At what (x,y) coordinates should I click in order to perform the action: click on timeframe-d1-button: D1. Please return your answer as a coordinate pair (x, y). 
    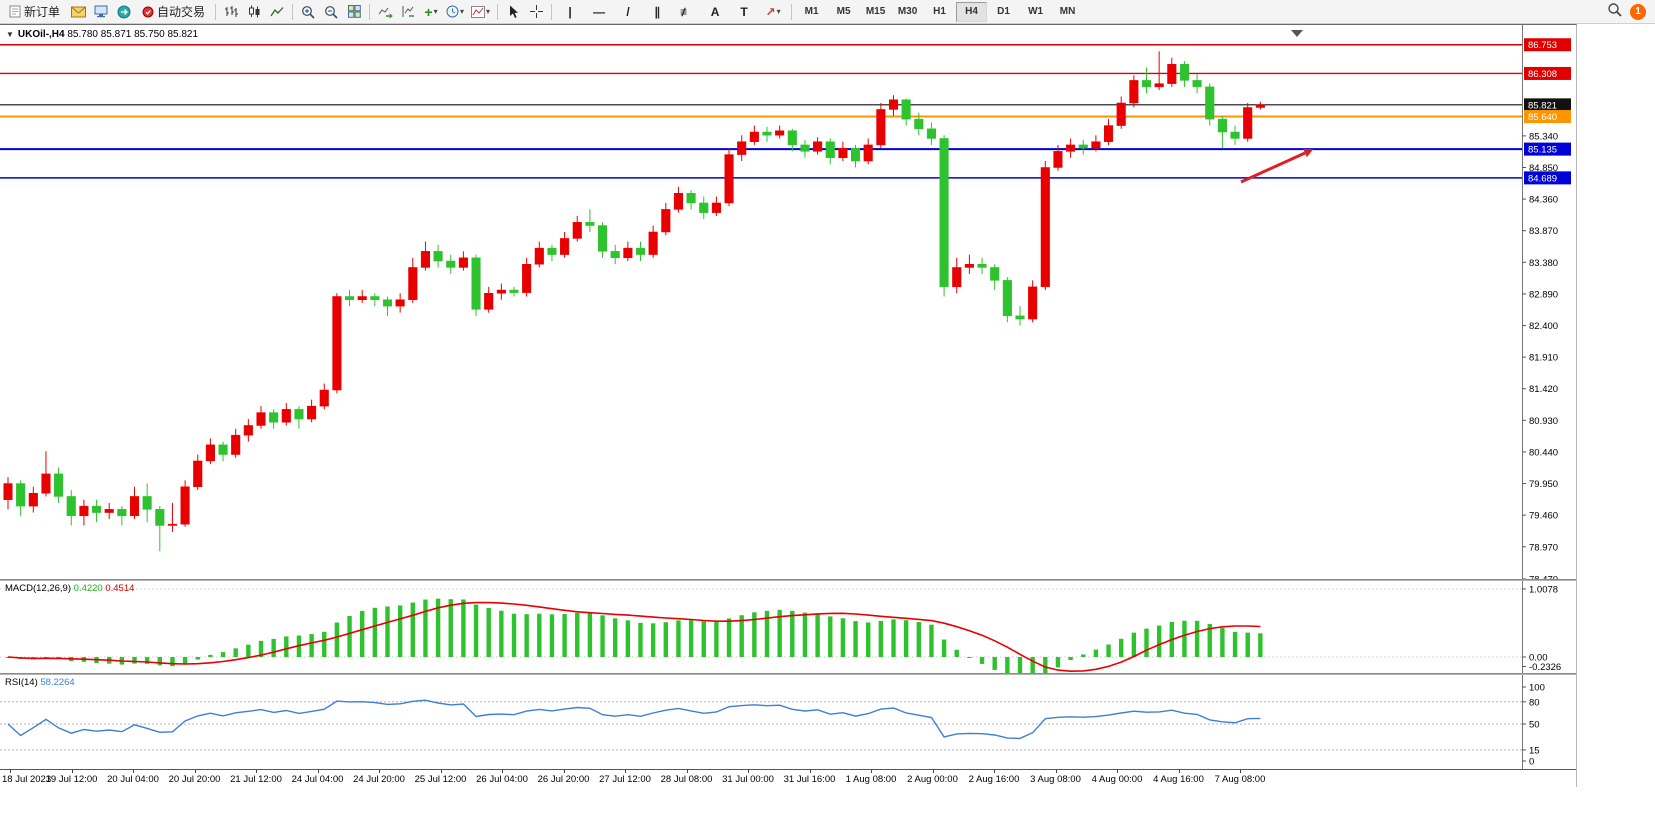
    Looking at the image, I should click on (1003, 11).